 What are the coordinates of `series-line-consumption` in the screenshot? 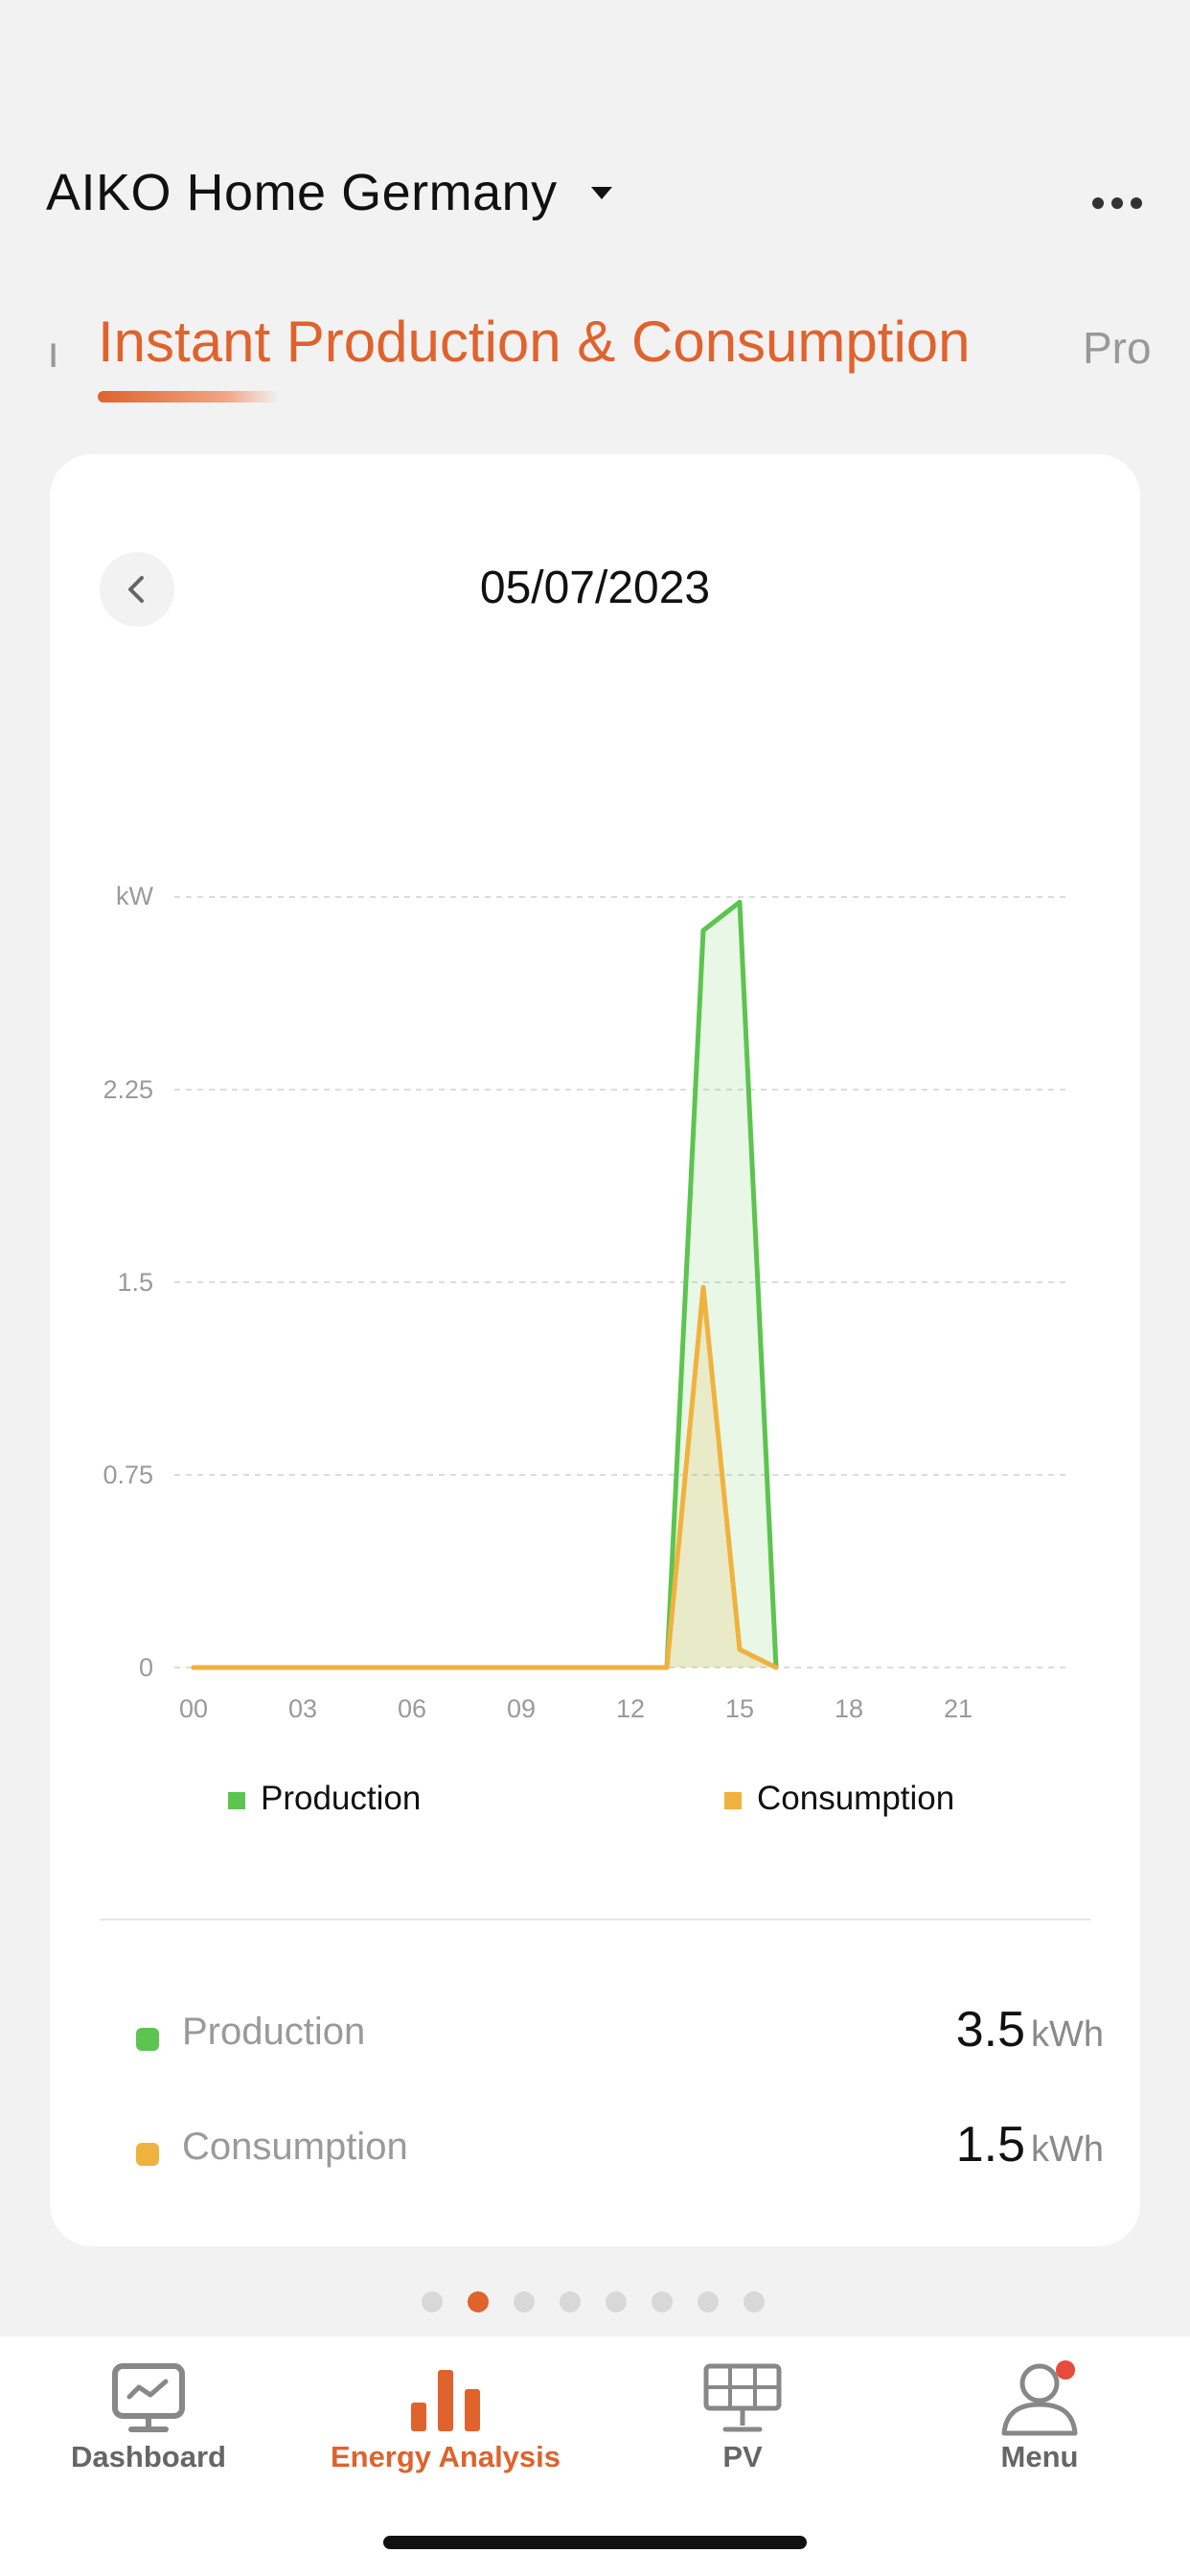 It's located at (485, 1477).